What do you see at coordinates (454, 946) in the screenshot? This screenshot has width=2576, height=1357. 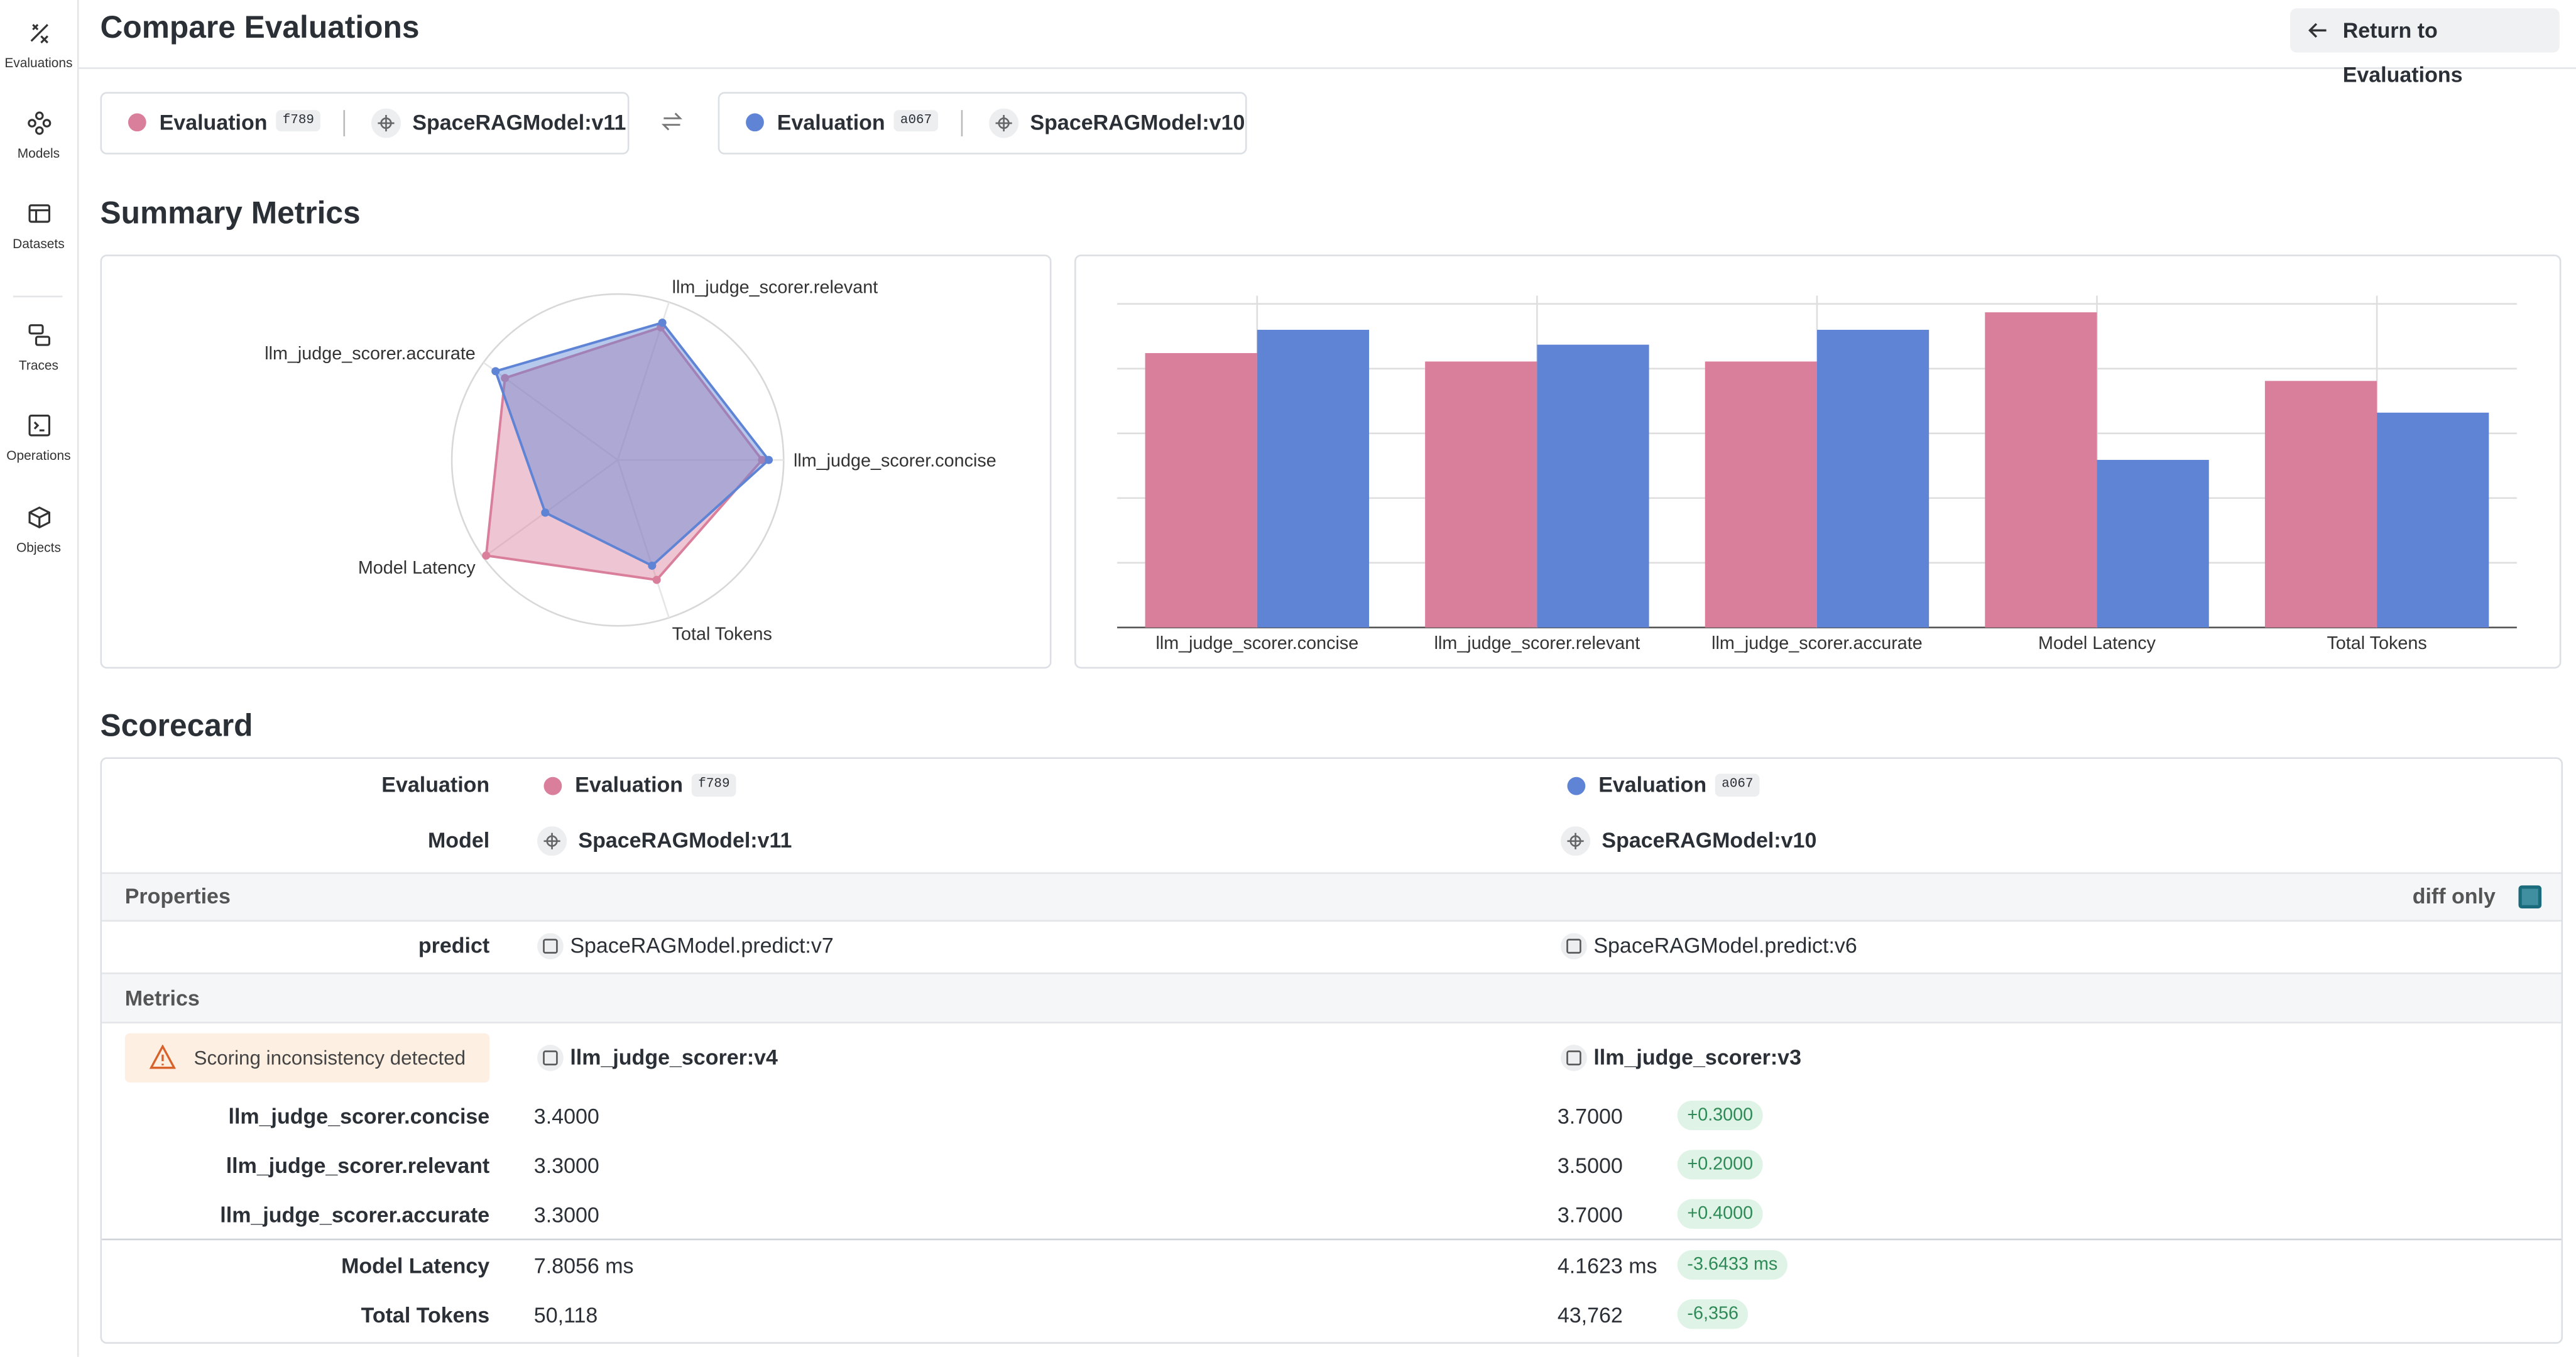 I see `row-label: predict` at bounding box center [454, 946].